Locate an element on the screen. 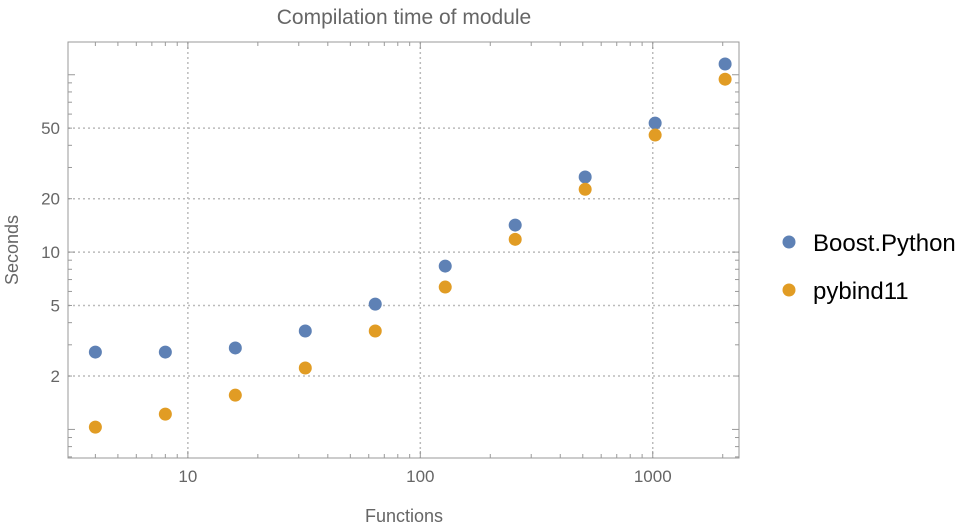 This screenshot has width=975, height=530. y-axis-label: Seconds is located at coordinates (12, 250).